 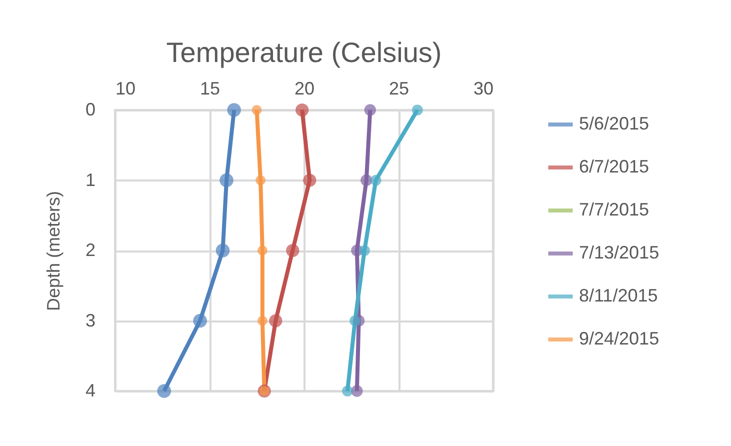 I want to click on legend-label: 5/6/2015, so click(x=614, y=124).